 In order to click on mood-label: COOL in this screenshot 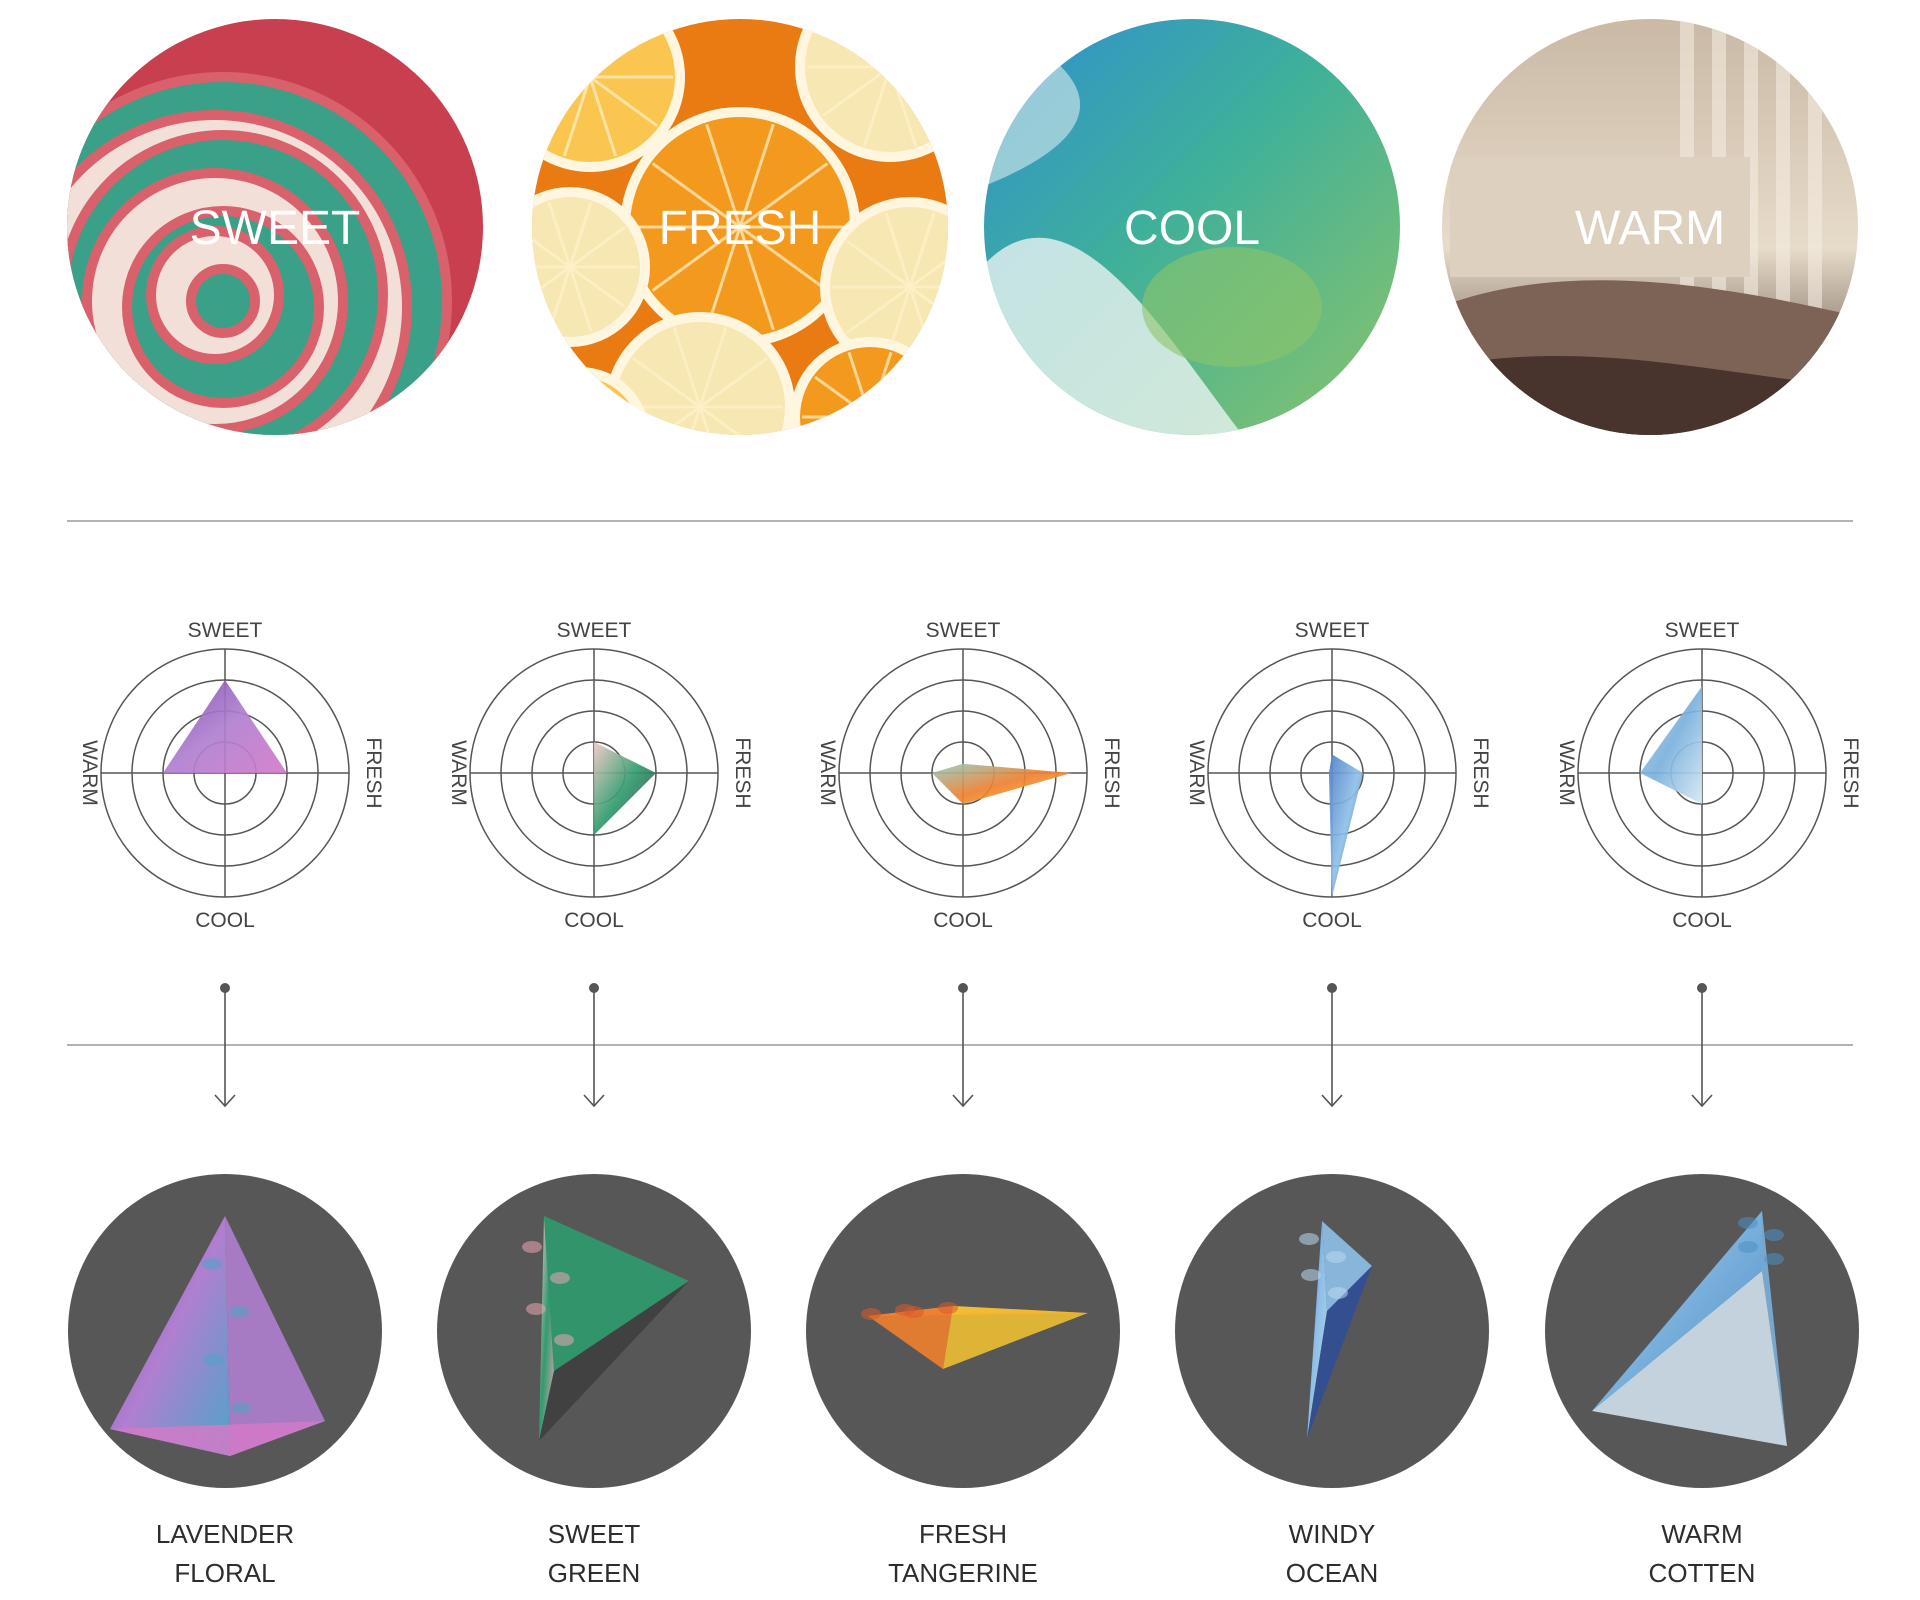, I will do `click(1192, 228)`.